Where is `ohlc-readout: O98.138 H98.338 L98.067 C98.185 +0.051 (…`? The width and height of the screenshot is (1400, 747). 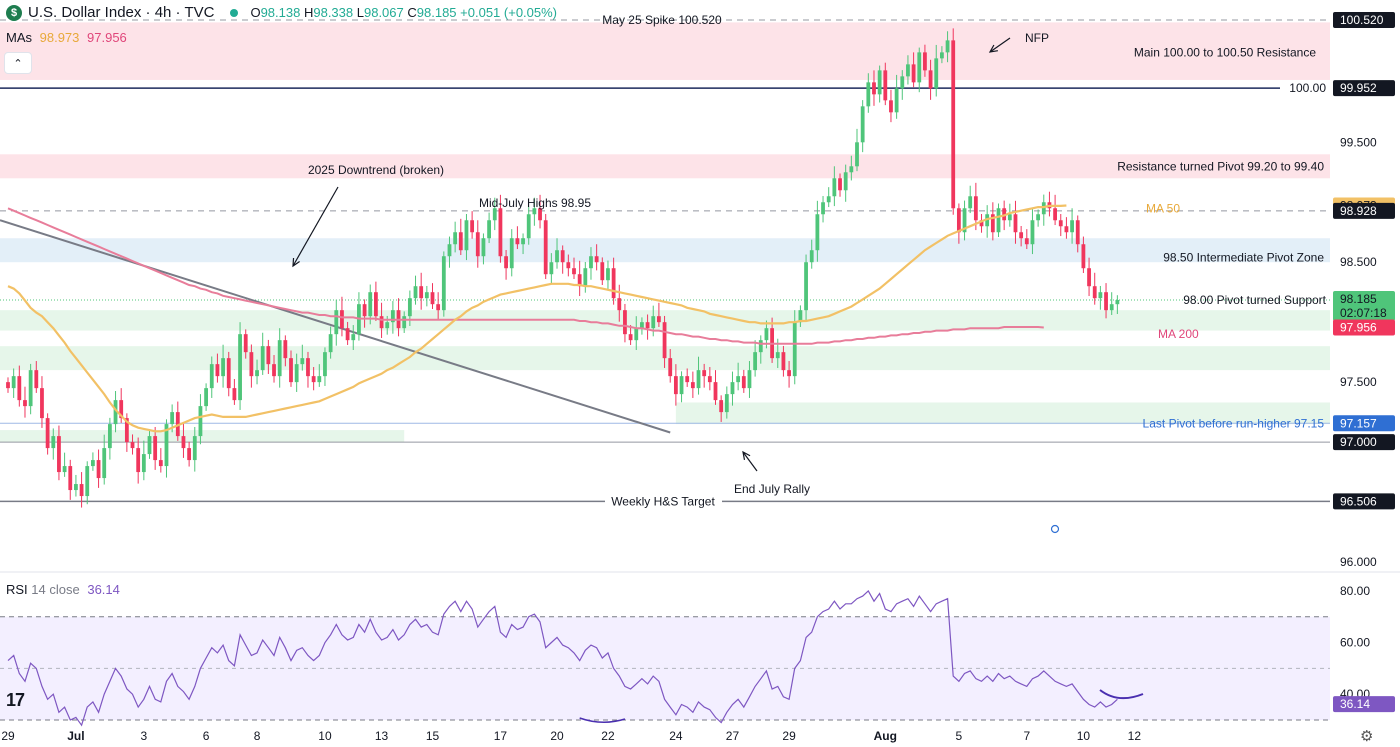 ohlc-readout: O98.138 H98.338 L98.067 C98.185 +0.051 (… is located at coordinates (404, 12).